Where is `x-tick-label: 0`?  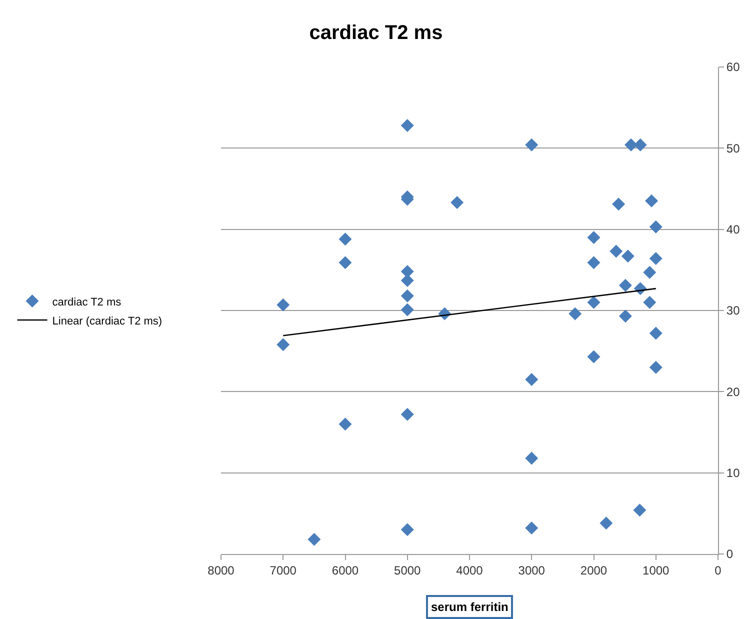
x-tick-label: 0 is located at coordinates (718, 570).